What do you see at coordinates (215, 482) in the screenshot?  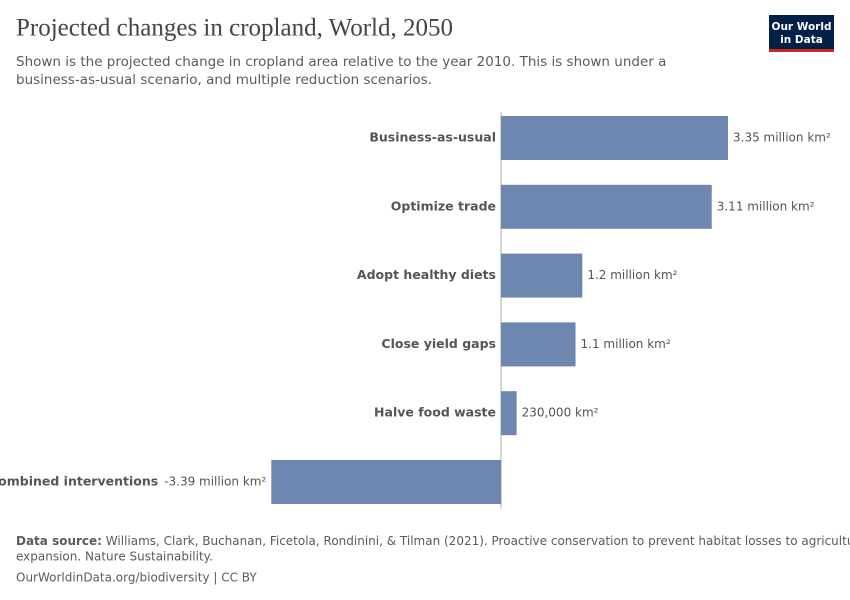 I see `value-label: -3.39 million km²` at bounding box center [215, 482].